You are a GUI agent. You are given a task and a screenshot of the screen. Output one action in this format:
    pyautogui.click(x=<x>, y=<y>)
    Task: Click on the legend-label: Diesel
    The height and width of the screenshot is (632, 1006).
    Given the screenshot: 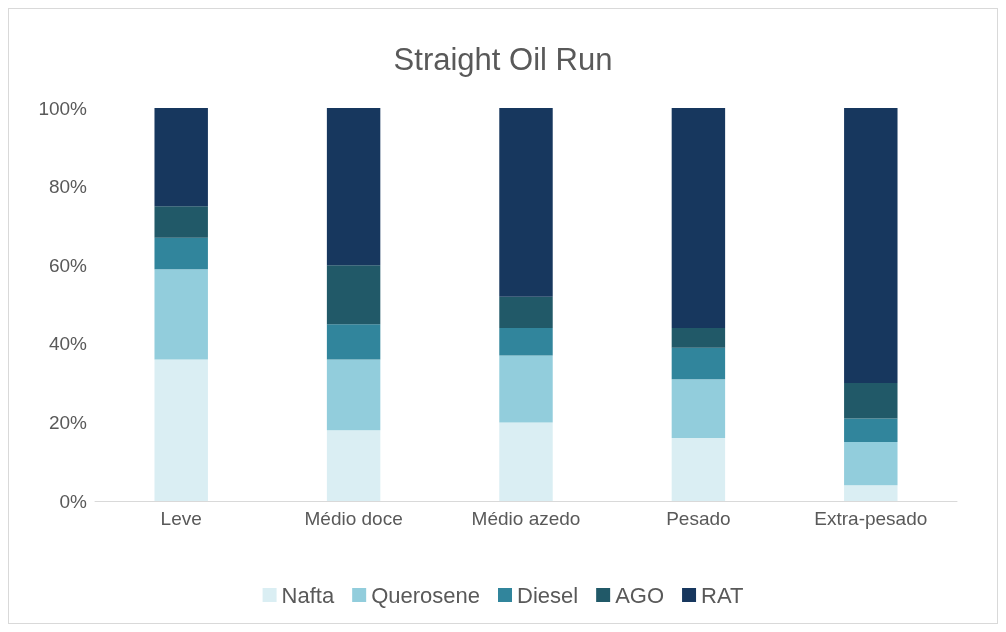 What is the action you would take?
    pyautogui.click(x=548, y=595)
    